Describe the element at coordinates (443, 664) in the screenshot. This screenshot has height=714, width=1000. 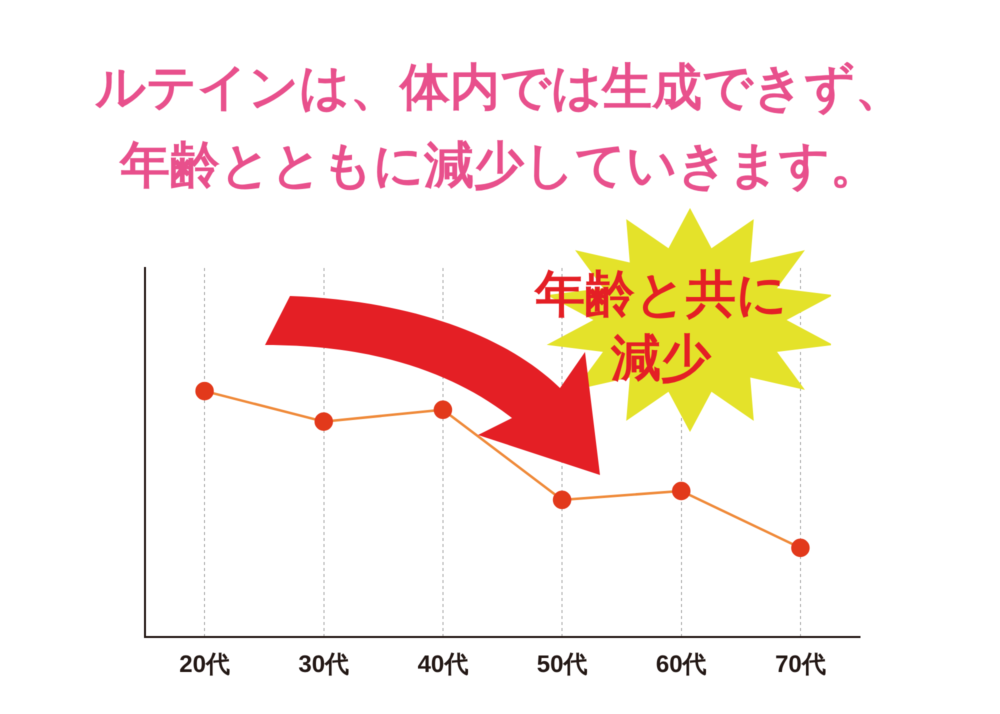
I see `x-tick-label: 40代` at that location.